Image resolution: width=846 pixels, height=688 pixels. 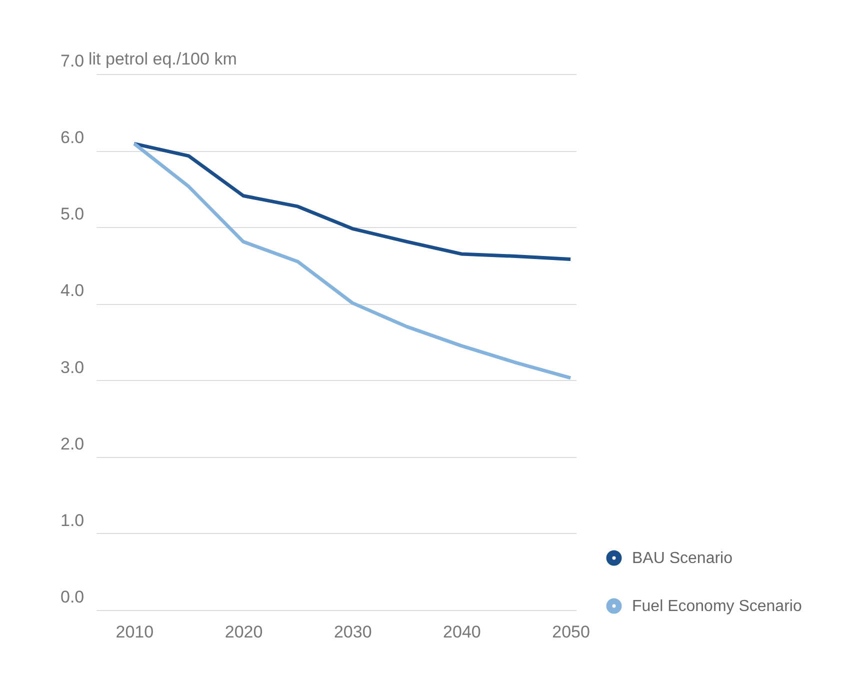 What do you see at coordinates (717, 606) in the screenshot?
I see `legend-label: Fuel Economy Scenario` at bounding box center [717, 606].